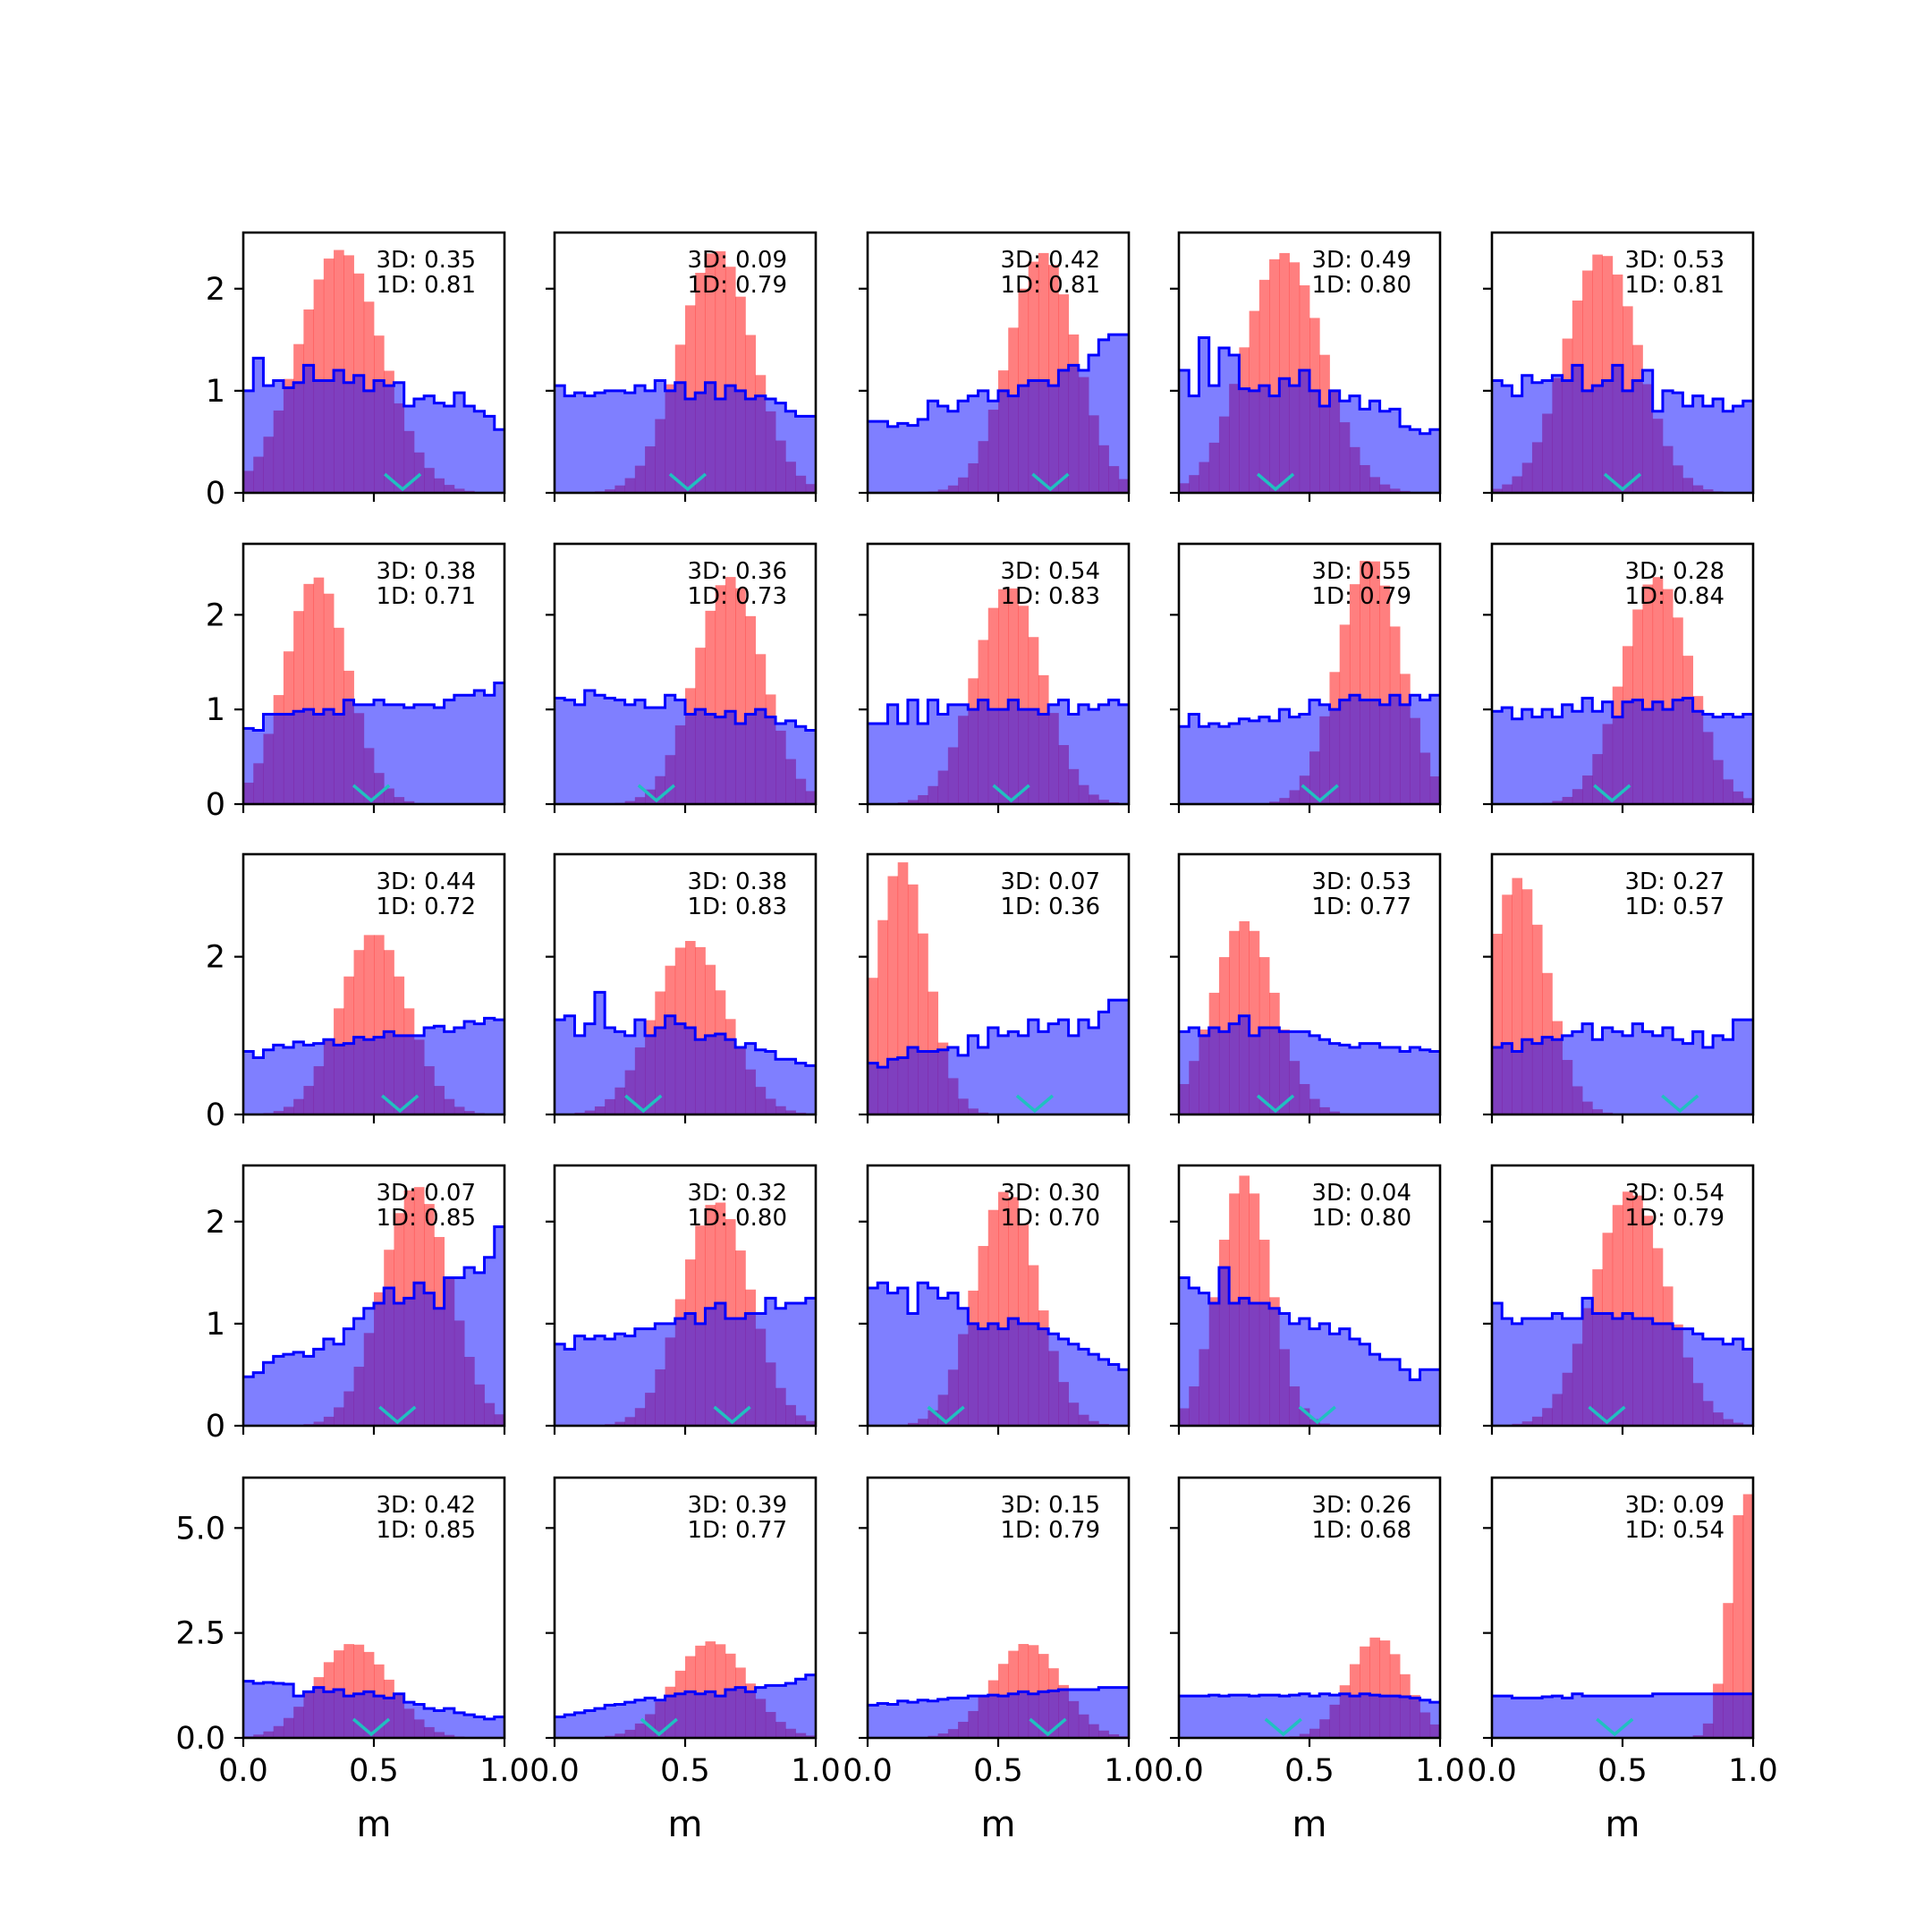 The height and width of the screenshot is (1932, 1932). Describe the element at coordinates (1361, 571) in the screenshot. I see `annotation-3d: 3D: 0.55` at that location.